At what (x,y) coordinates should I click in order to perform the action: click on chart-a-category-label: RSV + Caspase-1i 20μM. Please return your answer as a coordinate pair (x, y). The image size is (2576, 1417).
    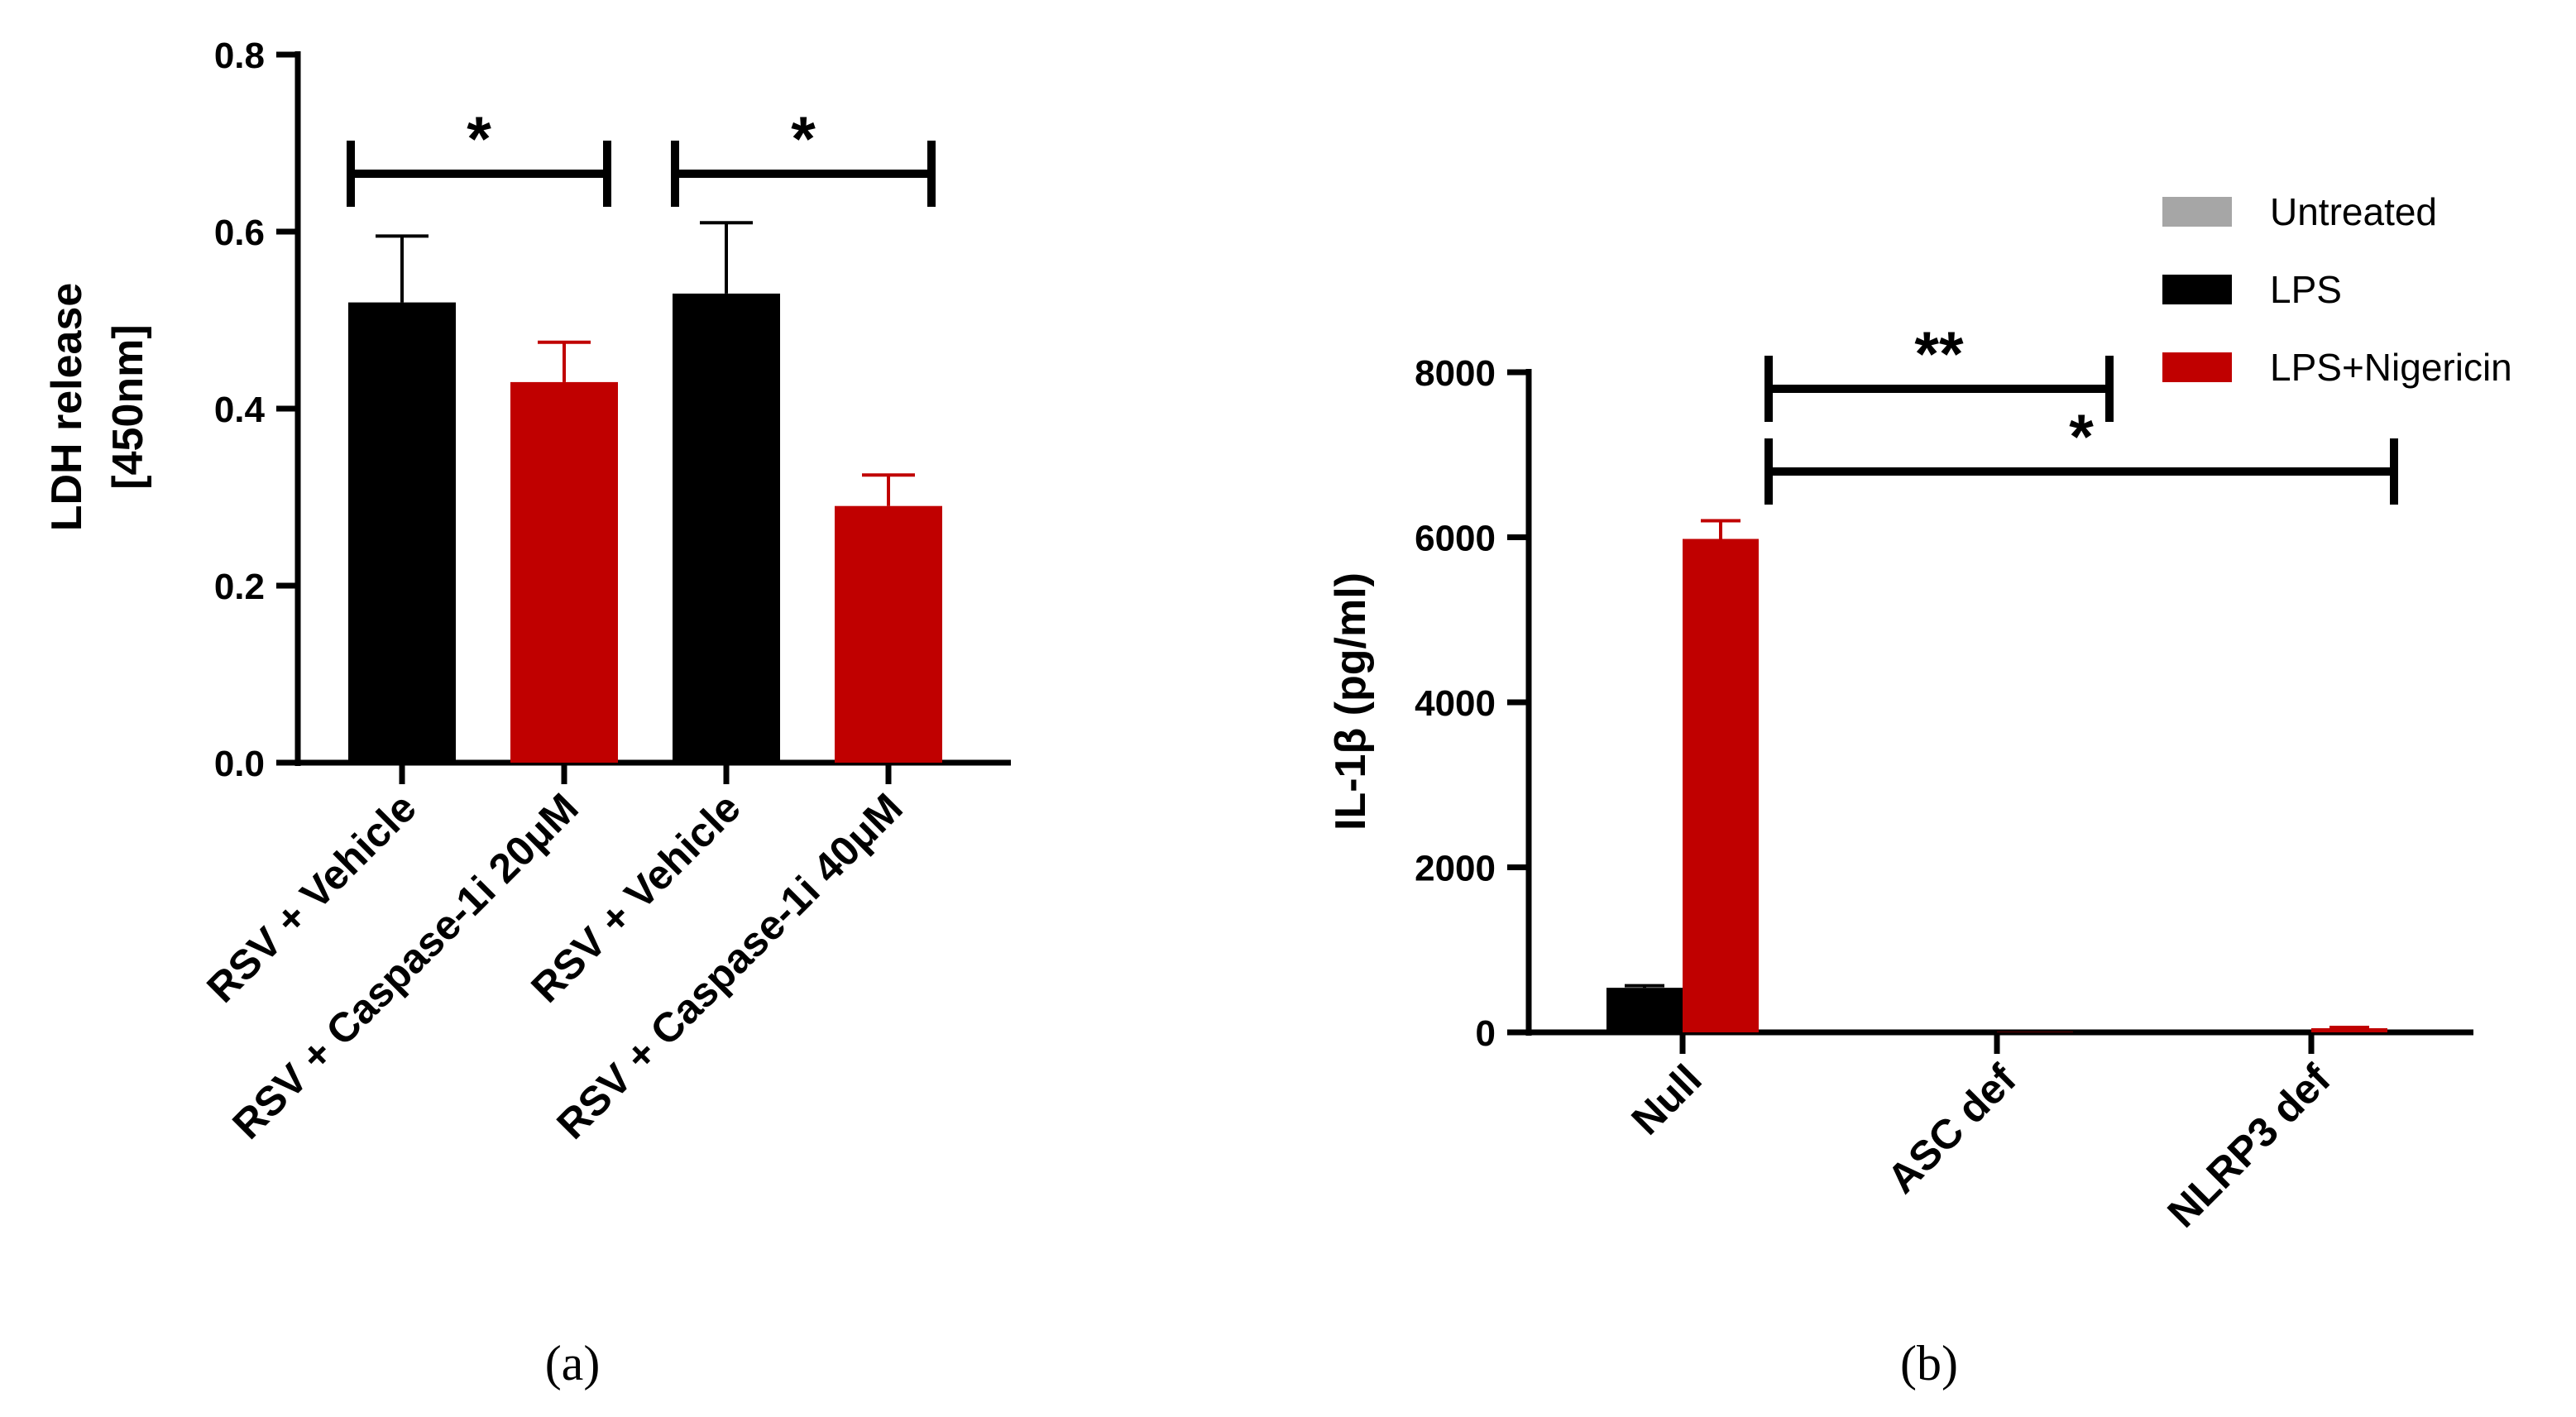
    Looking at the image, I should click on (405, 966).